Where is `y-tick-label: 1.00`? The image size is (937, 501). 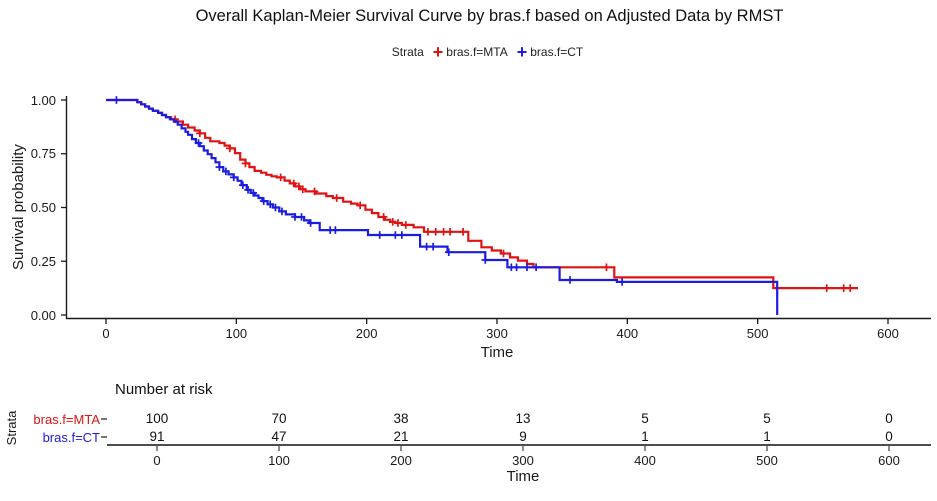
y-tick-label: 1.00 is located at coordinates (43, 100).